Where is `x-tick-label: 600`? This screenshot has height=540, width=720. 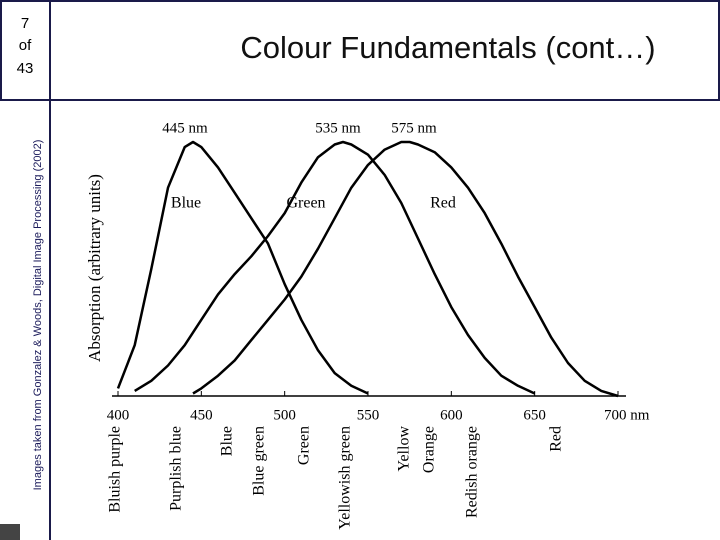 x-tick-label: 600 is located at coordinates (451, 415).